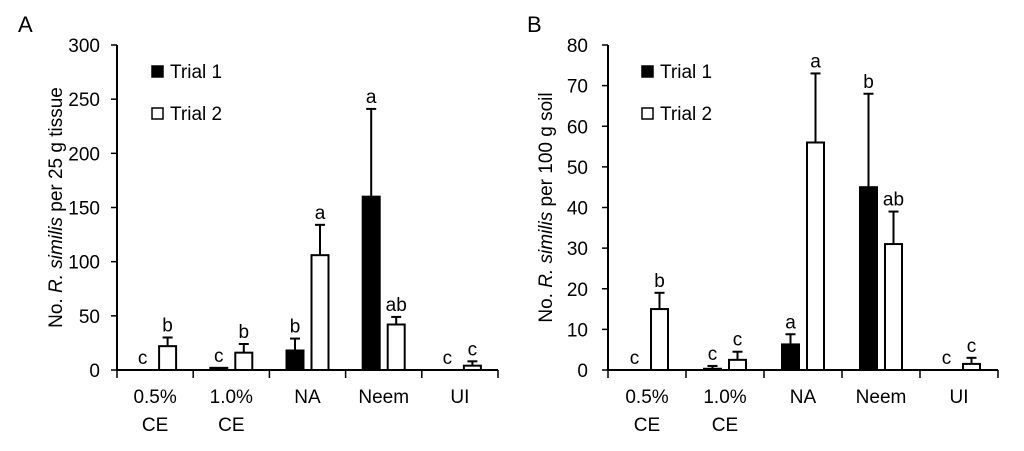  I want to click on y-tick-label: 20, so click(577, 290).